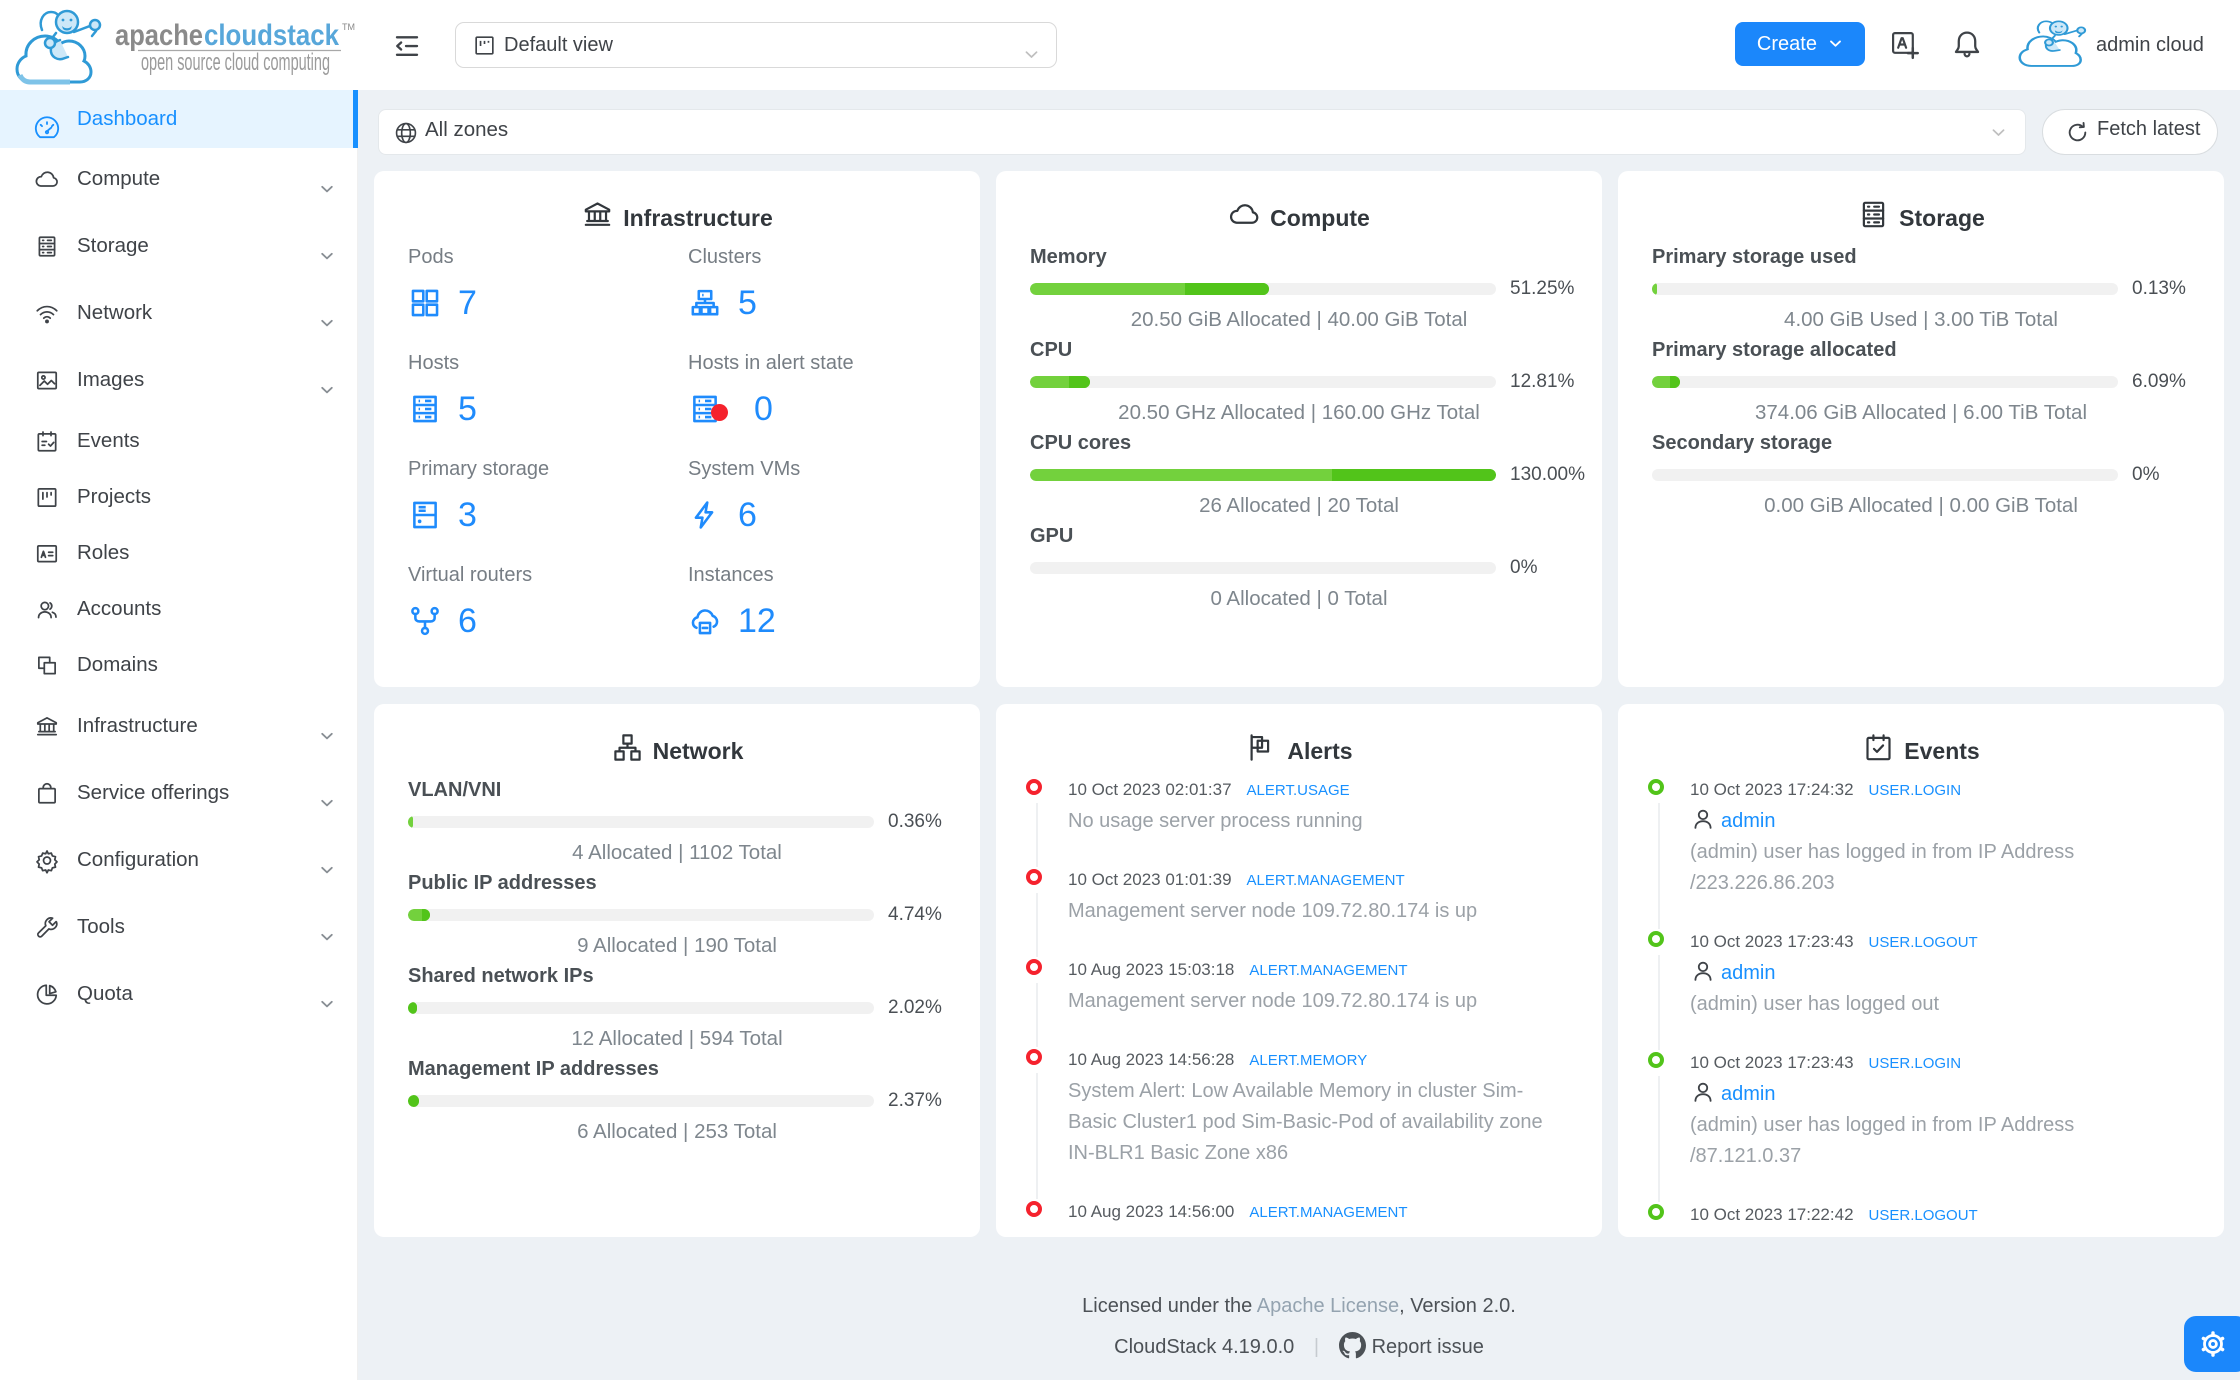 This screenshot has height=1380, width=2240. I want to click on svg-text: apache, so click(159, 35).